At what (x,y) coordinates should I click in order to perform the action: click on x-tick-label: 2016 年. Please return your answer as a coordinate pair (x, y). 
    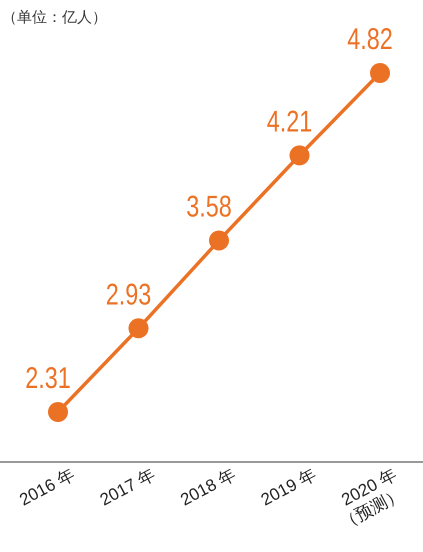
    Looking at the image, I should click on (47, 487).